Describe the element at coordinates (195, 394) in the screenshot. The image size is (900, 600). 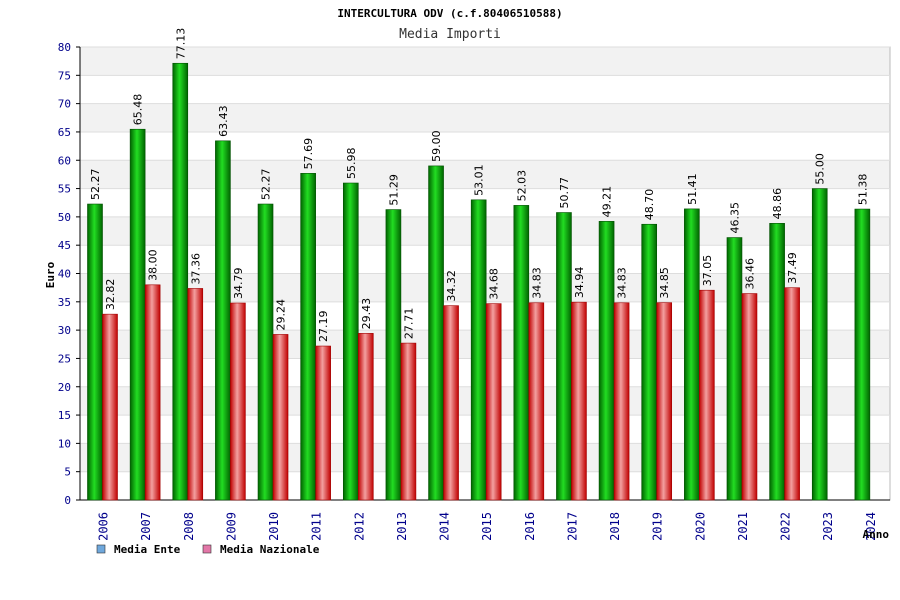
I see `bar-media-nazionale-2008` at that location.